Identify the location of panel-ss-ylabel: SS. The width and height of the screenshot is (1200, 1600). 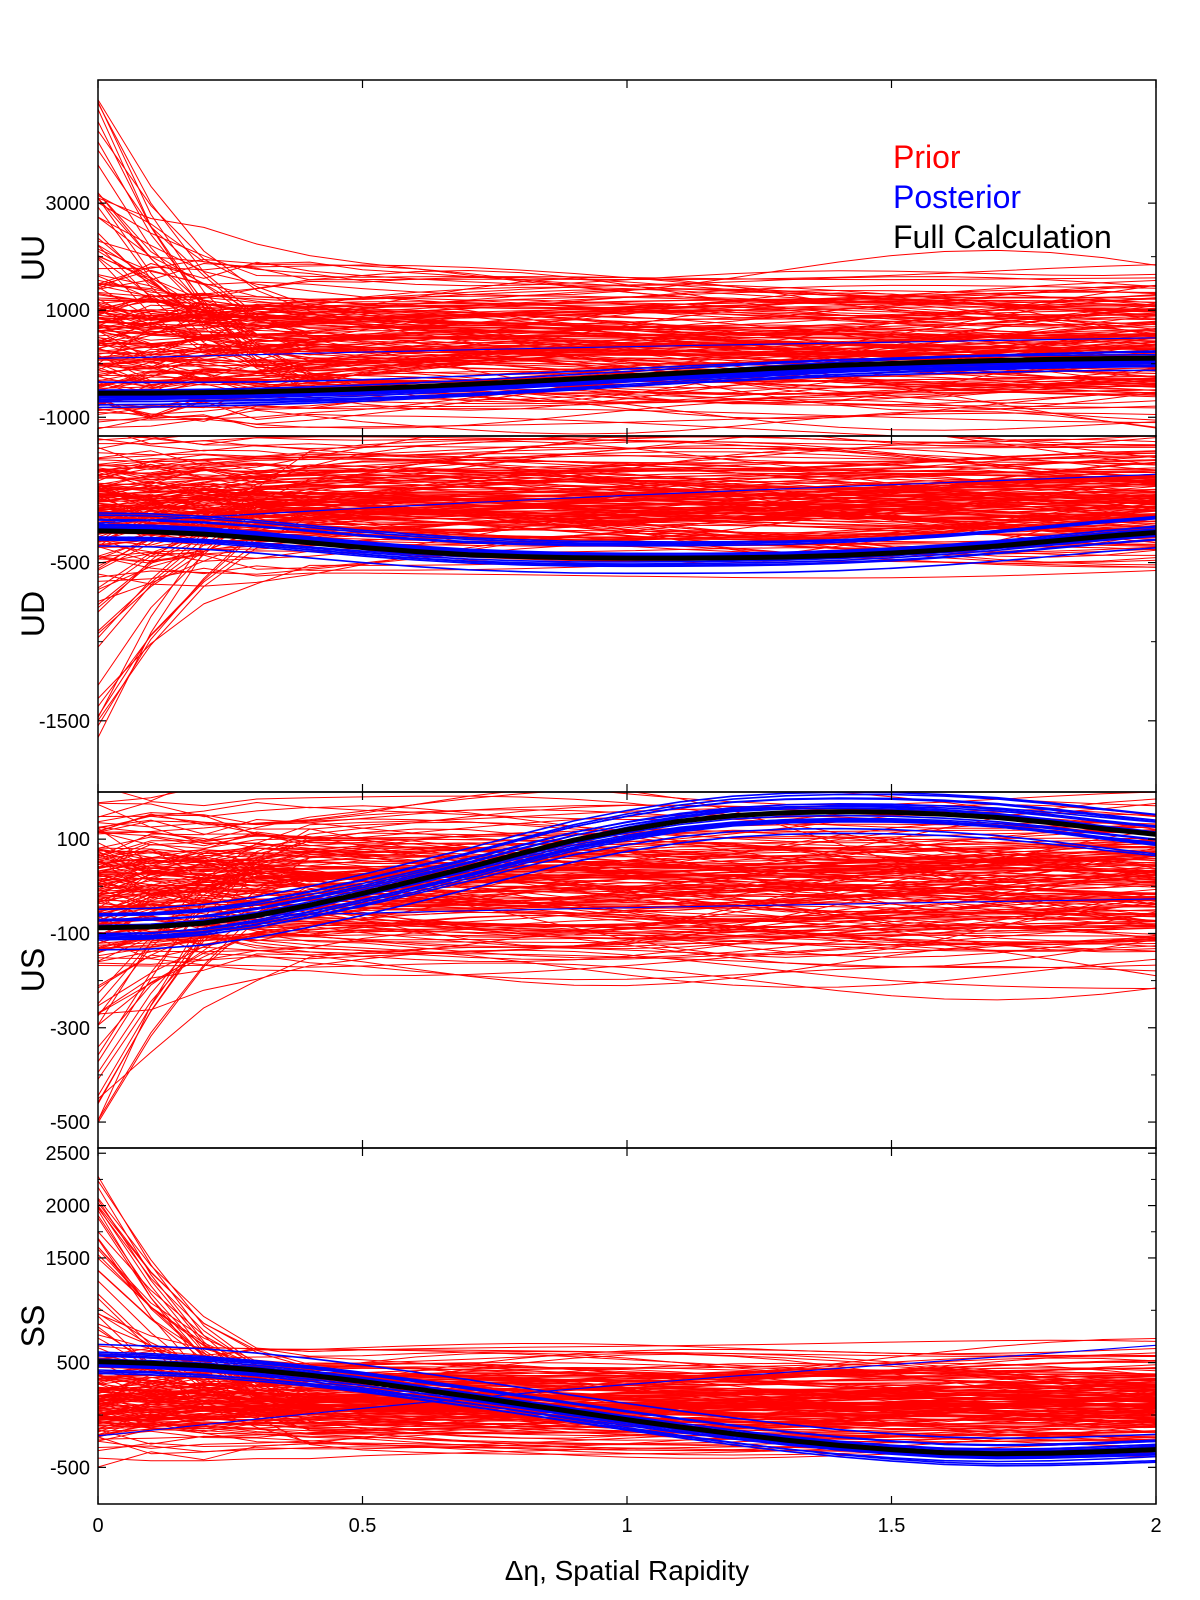
(33, 1326).